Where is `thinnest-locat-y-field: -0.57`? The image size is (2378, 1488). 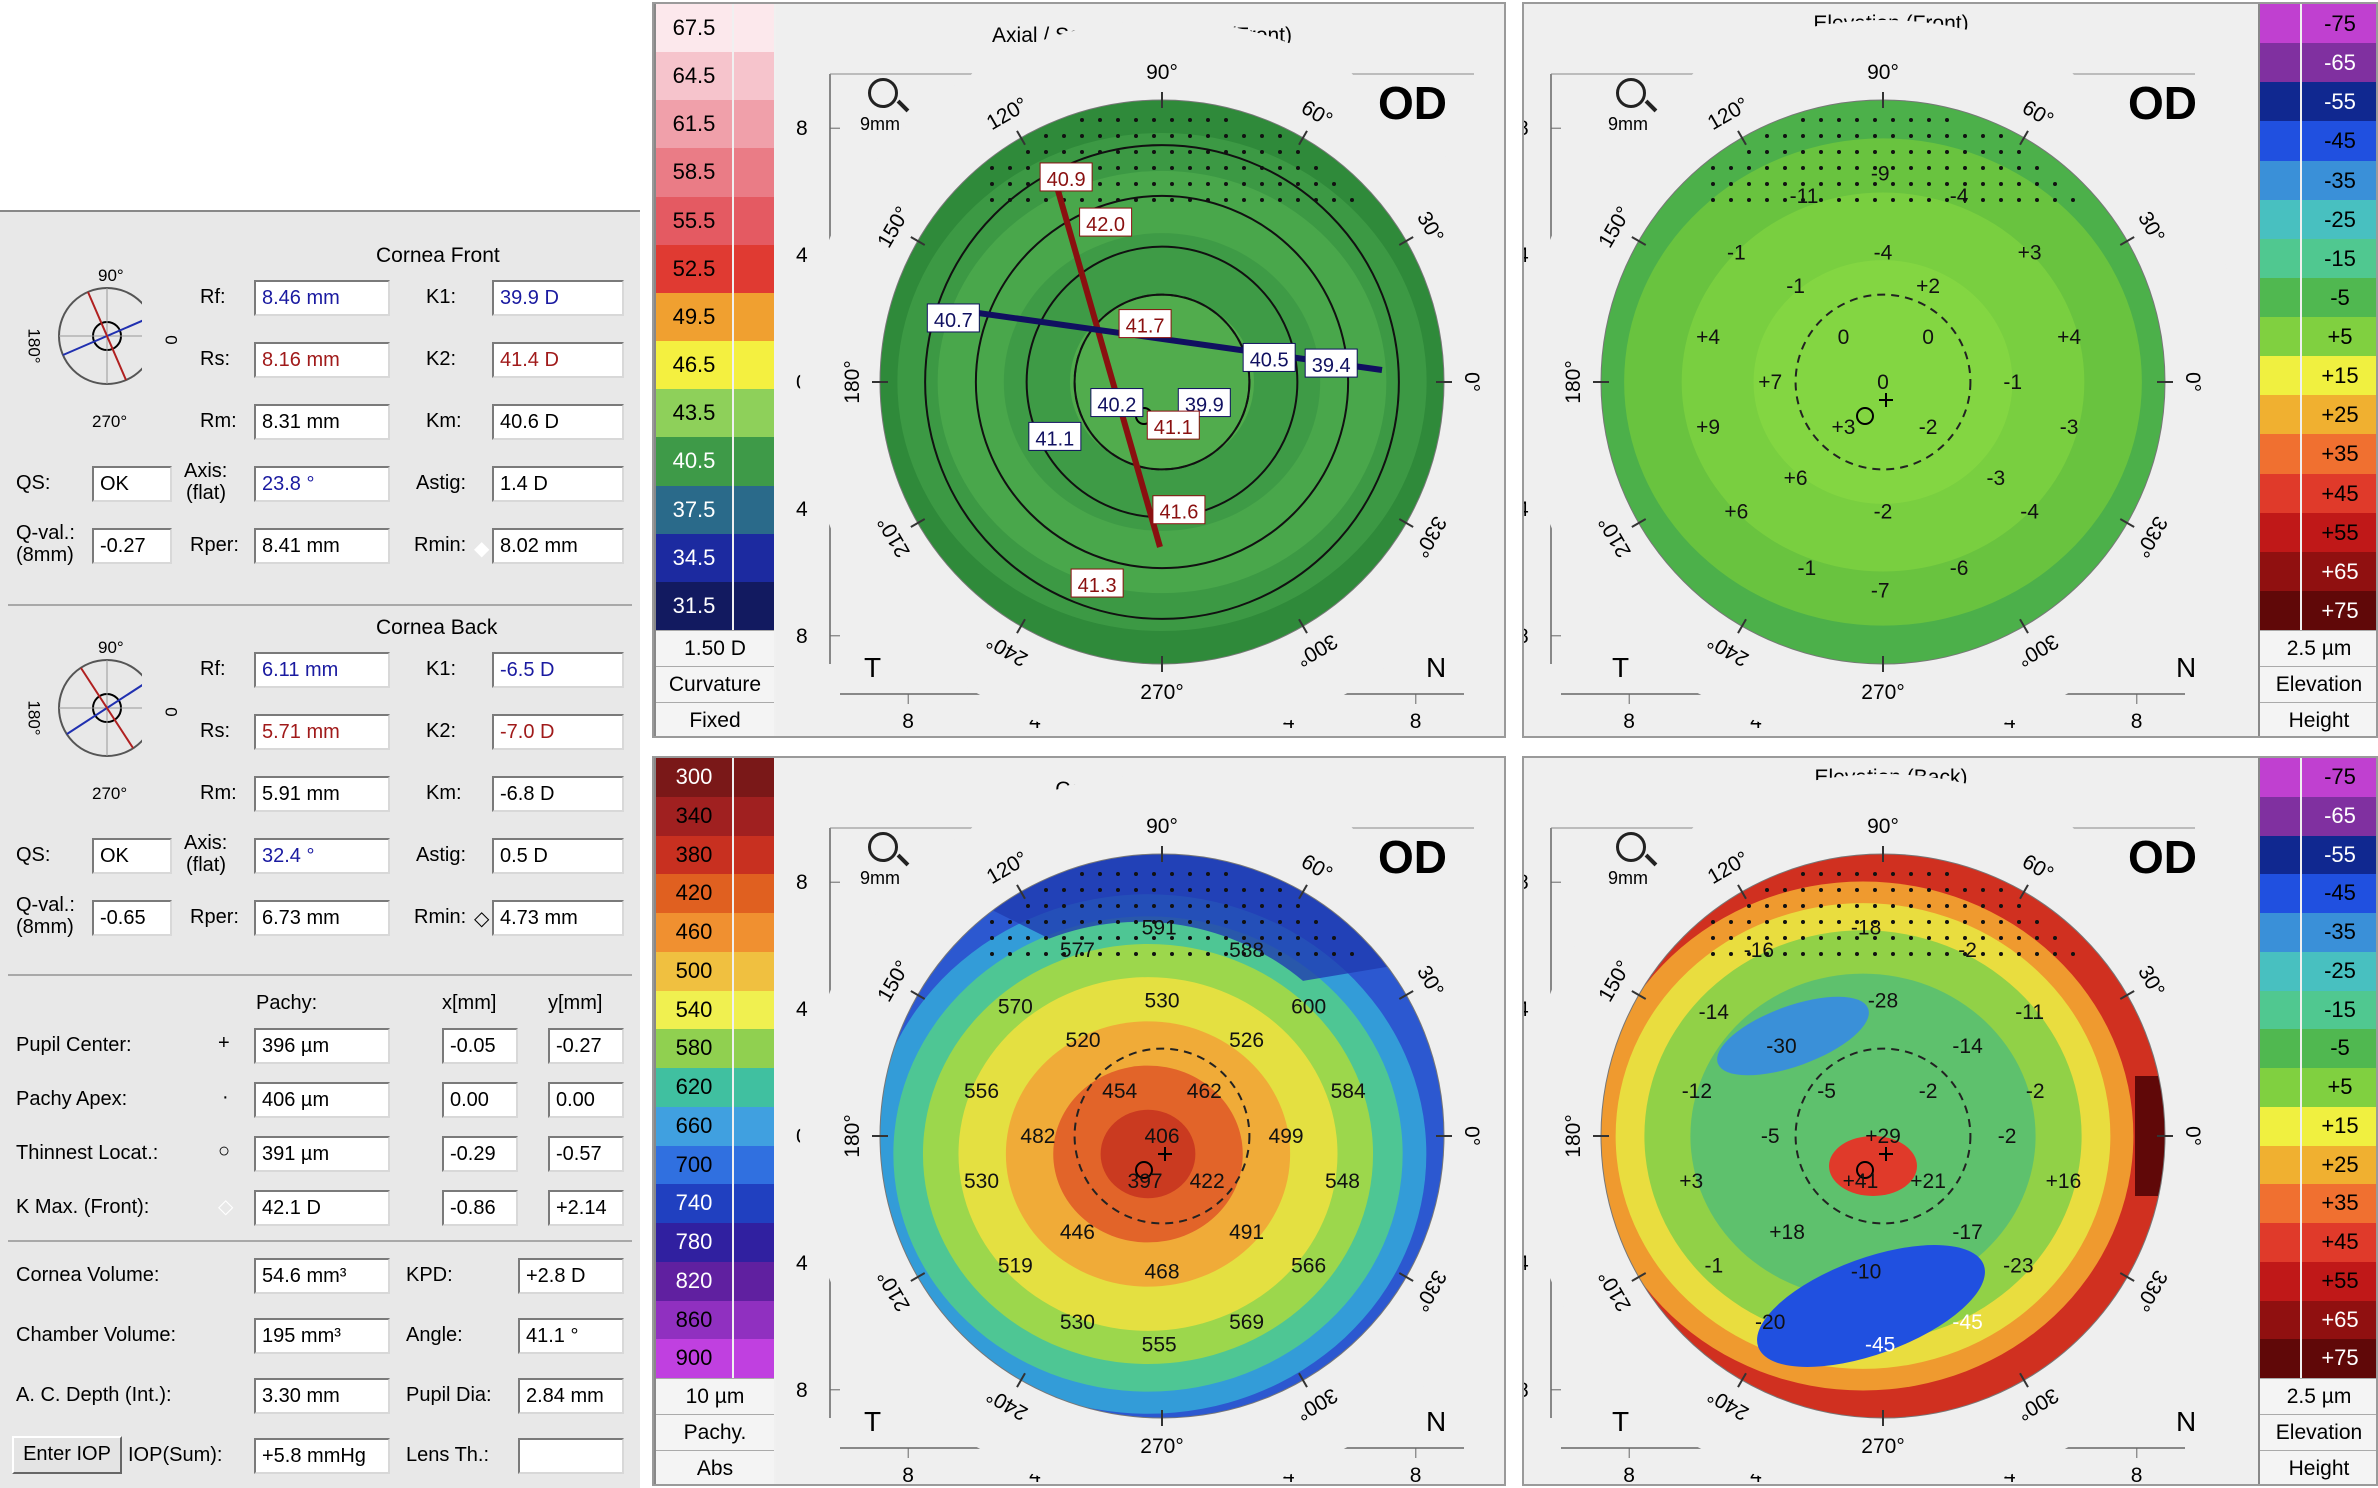
thinnest-locat-y-field: -0.57 is located at coordinates (586, 1154).